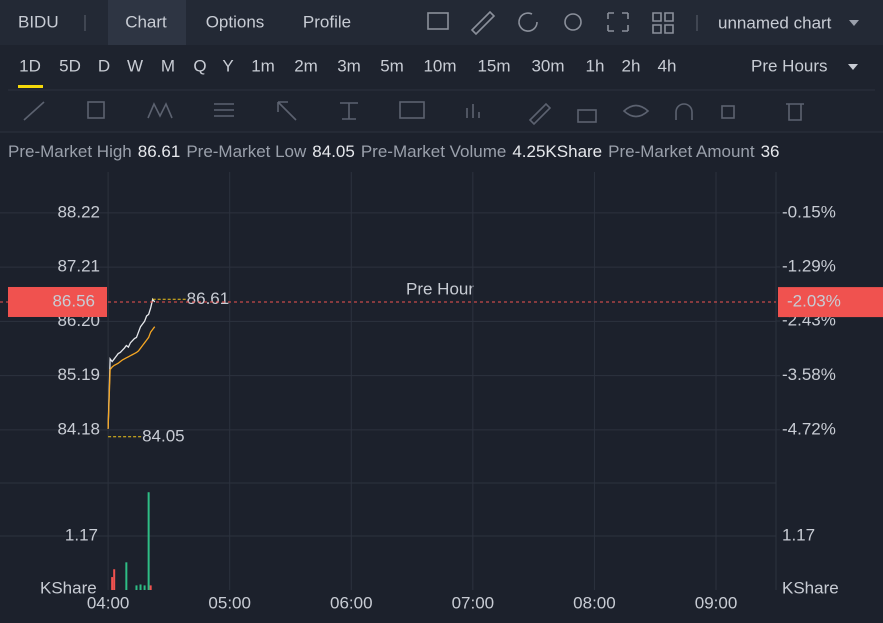  Describe the element at coordinates (163, 435) in the screenshot. I see `low-label: 84.05` at that location.